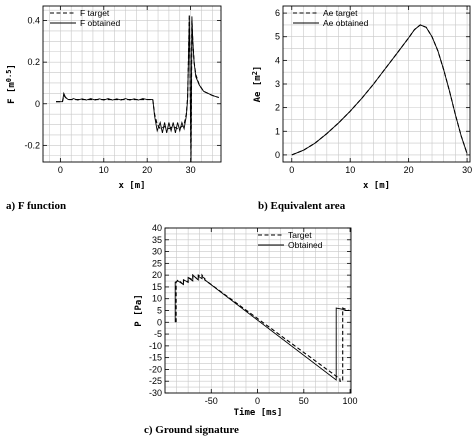  Describe the element at coordinates (159, 322) in the screenshot. I see `chart-c-y-tick-label: 0` at that location.